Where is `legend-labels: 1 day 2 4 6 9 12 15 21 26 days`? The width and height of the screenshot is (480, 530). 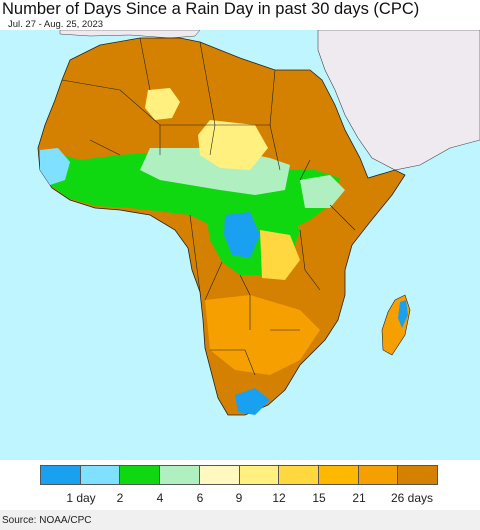 legend-labels: 1 day 2 4 6 9 12 15 21 26 days is located at coordinates (240, 499).